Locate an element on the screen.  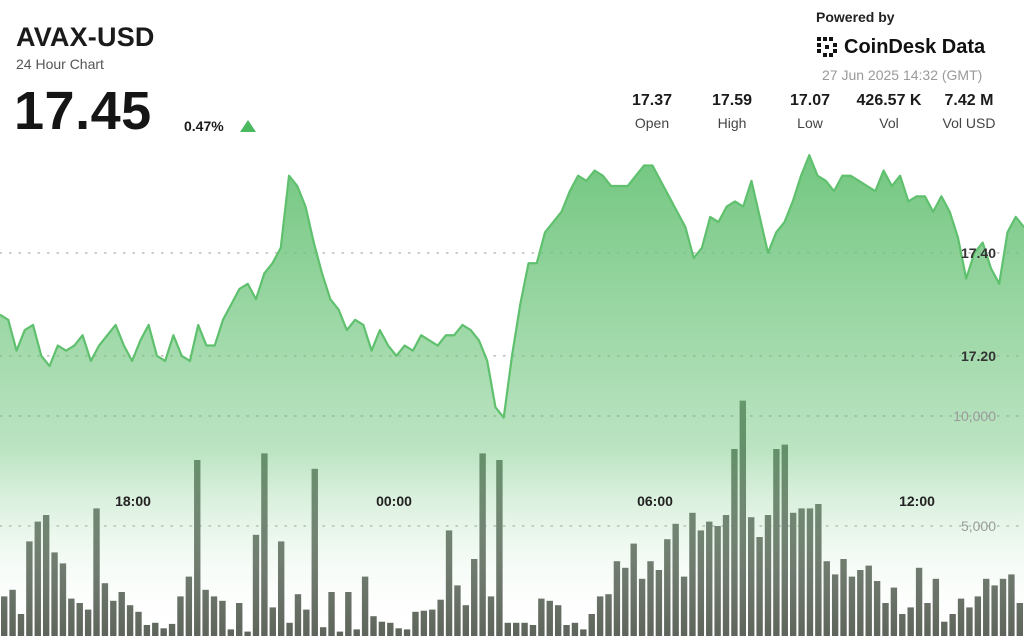
volume-tick-label: 10,000 is located at coordinates (974, 416).